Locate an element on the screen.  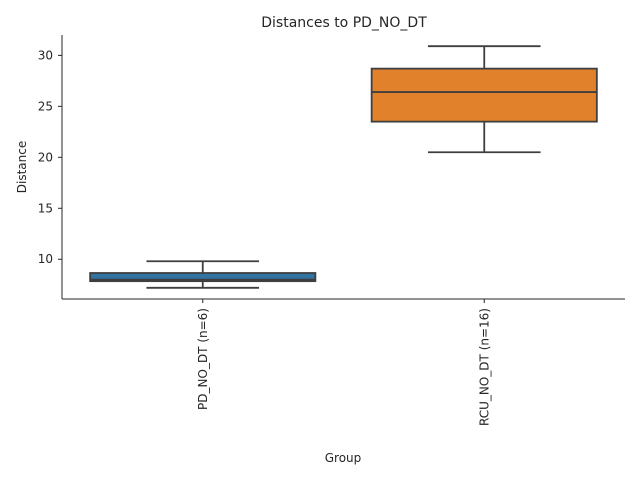
y-tick-label: 15 is located at coordinates (45, 208).